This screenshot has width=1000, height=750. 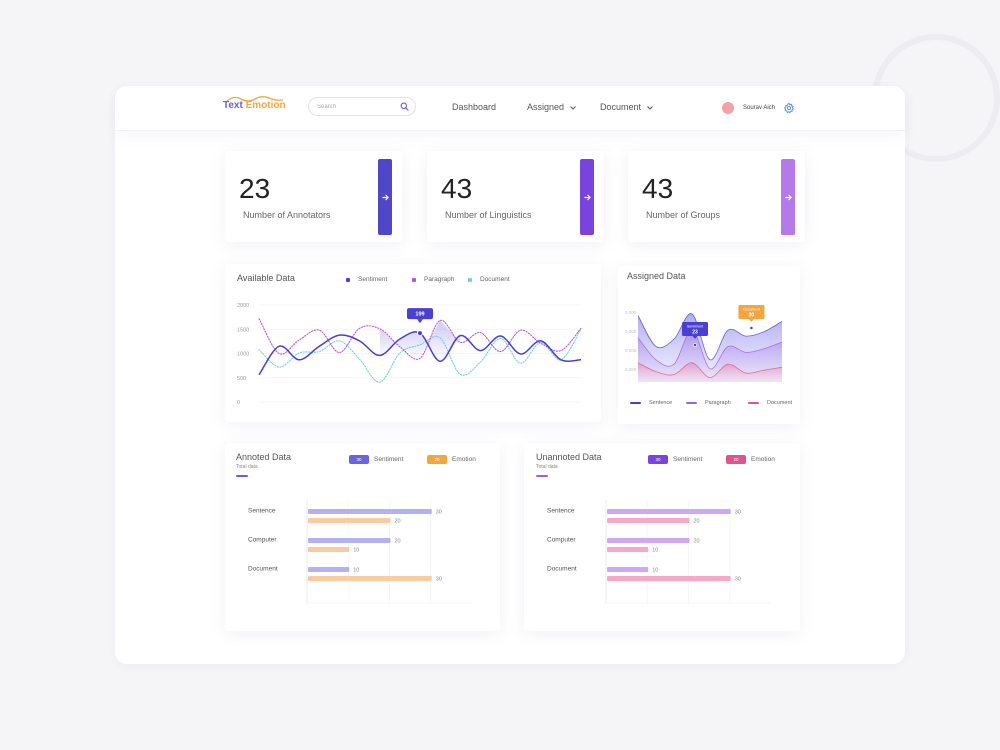 I want to click on search-box, so click(x=362, y=106).